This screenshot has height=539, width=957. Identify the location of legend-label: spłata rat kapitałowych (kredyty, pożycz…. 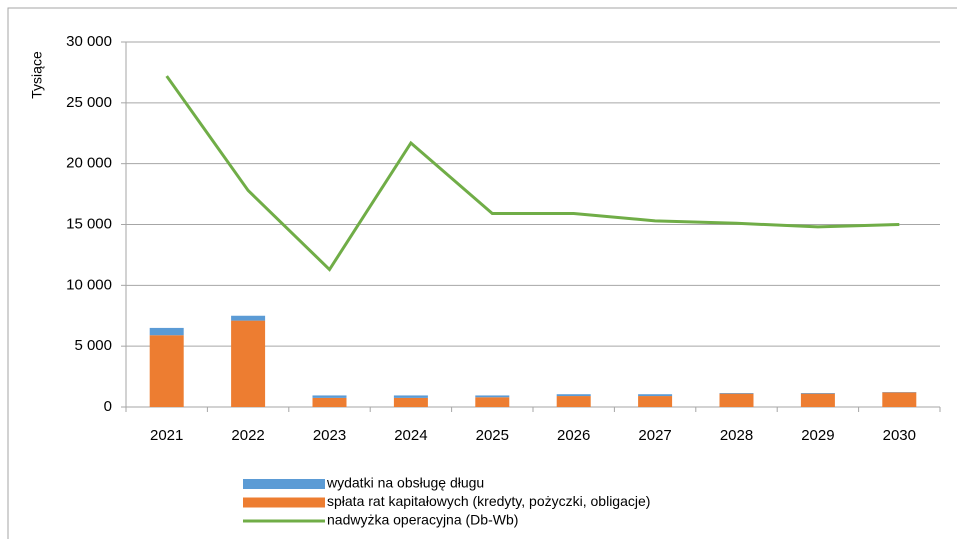
(488, 501).